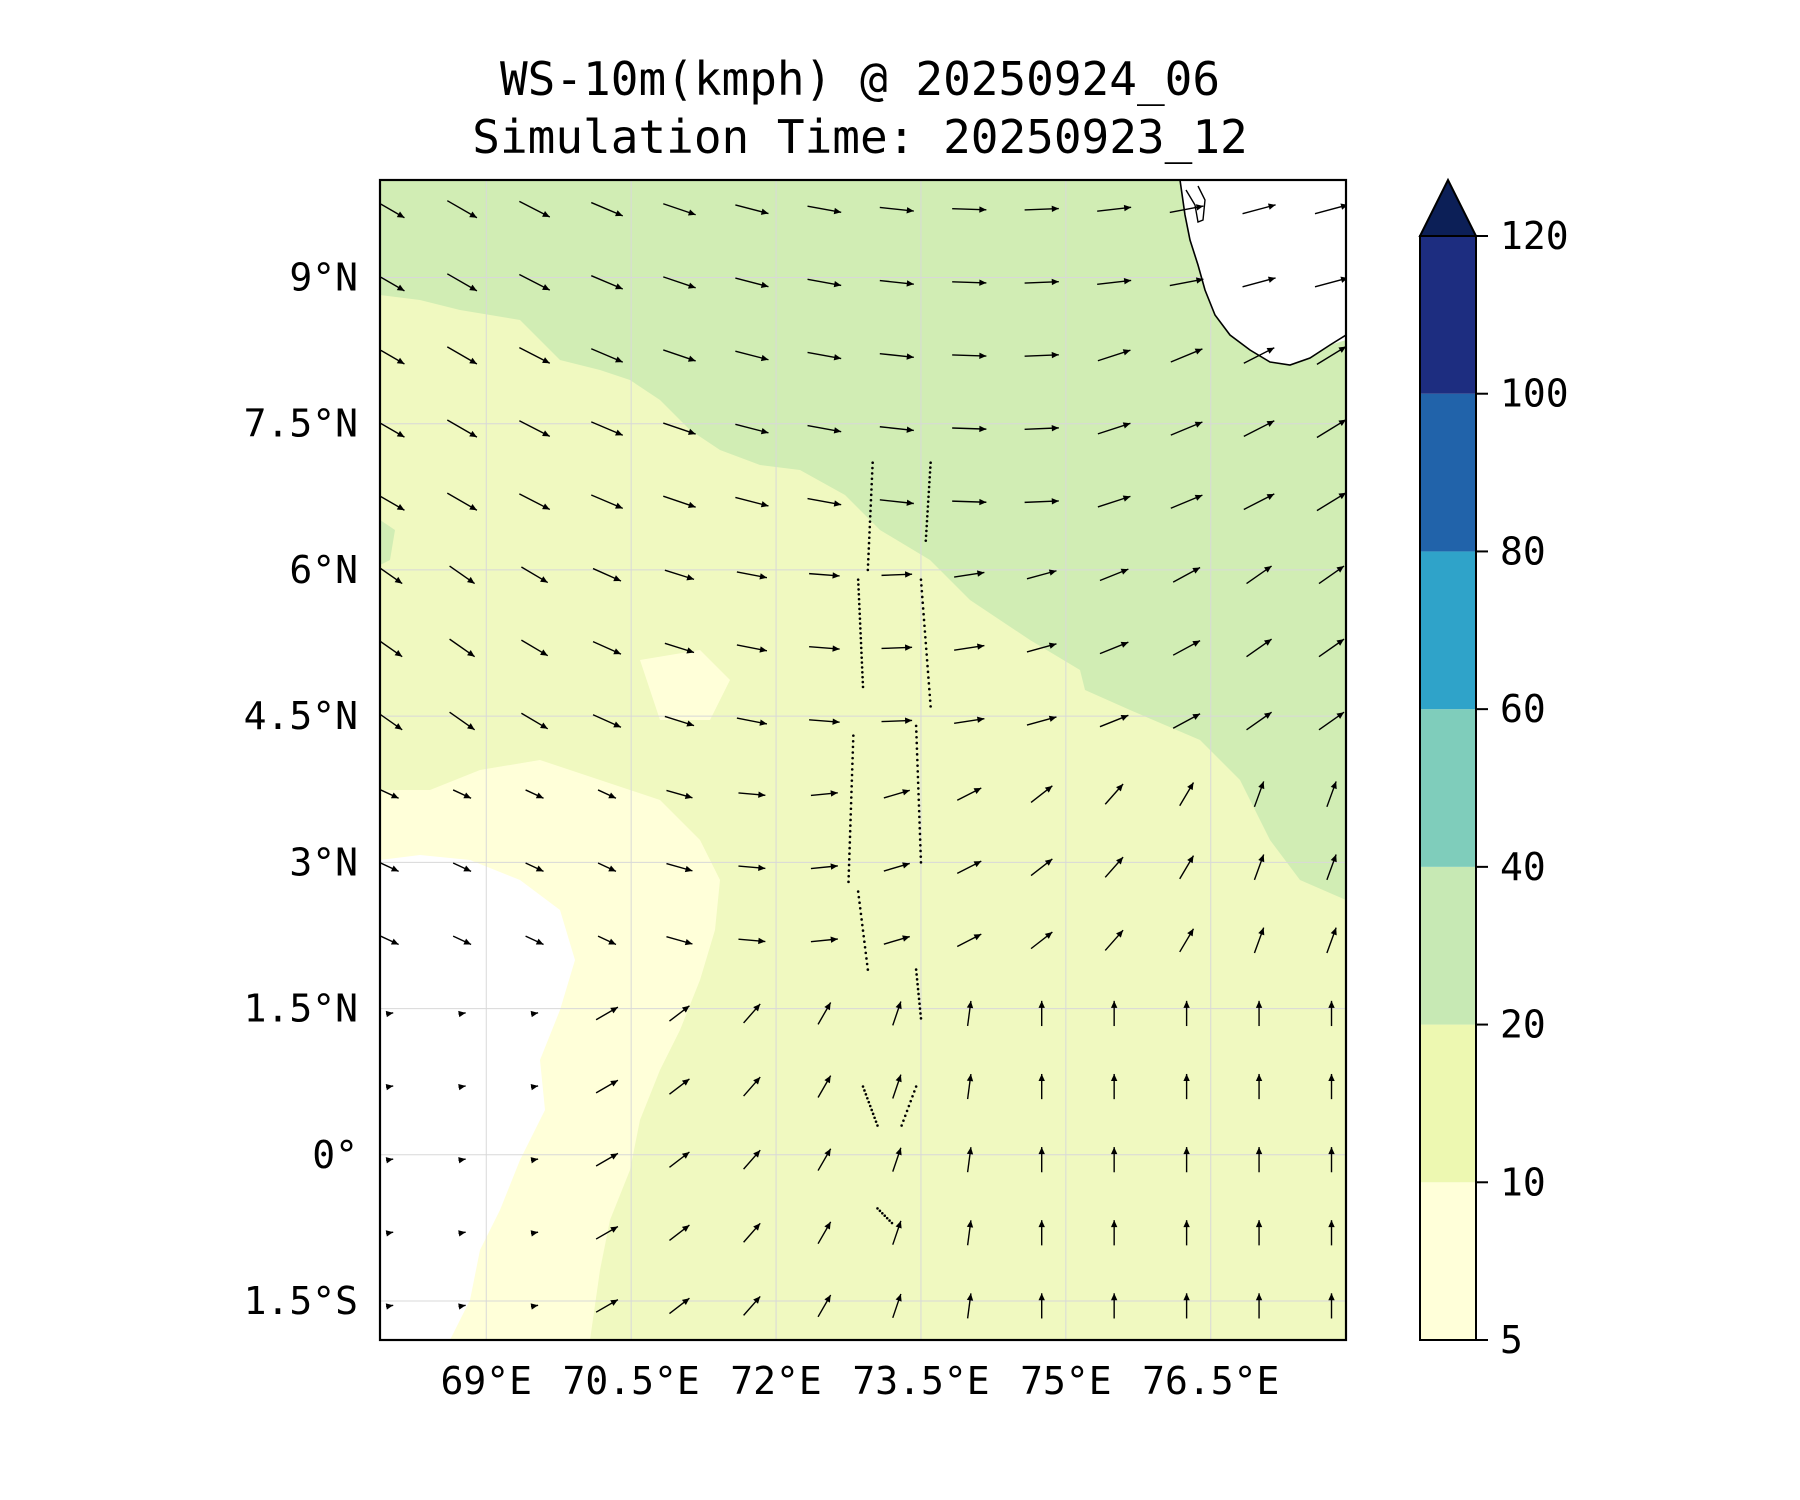  Describe the element at coordinates (1534, 236) in the screenshot. I see `colorbar-tick-label: 120` at that location.